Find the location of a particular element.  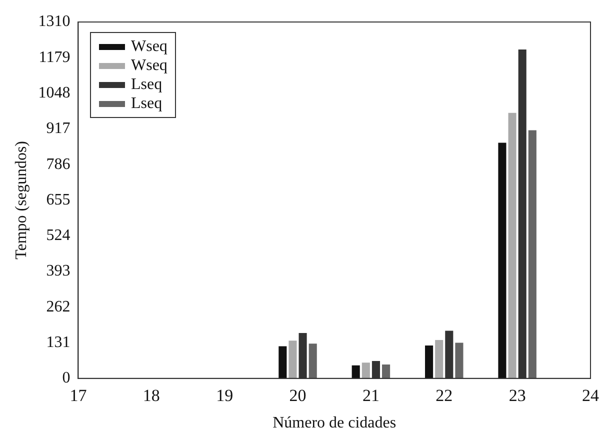

x-tick-label: 20 is located at coordinates (297, 396).